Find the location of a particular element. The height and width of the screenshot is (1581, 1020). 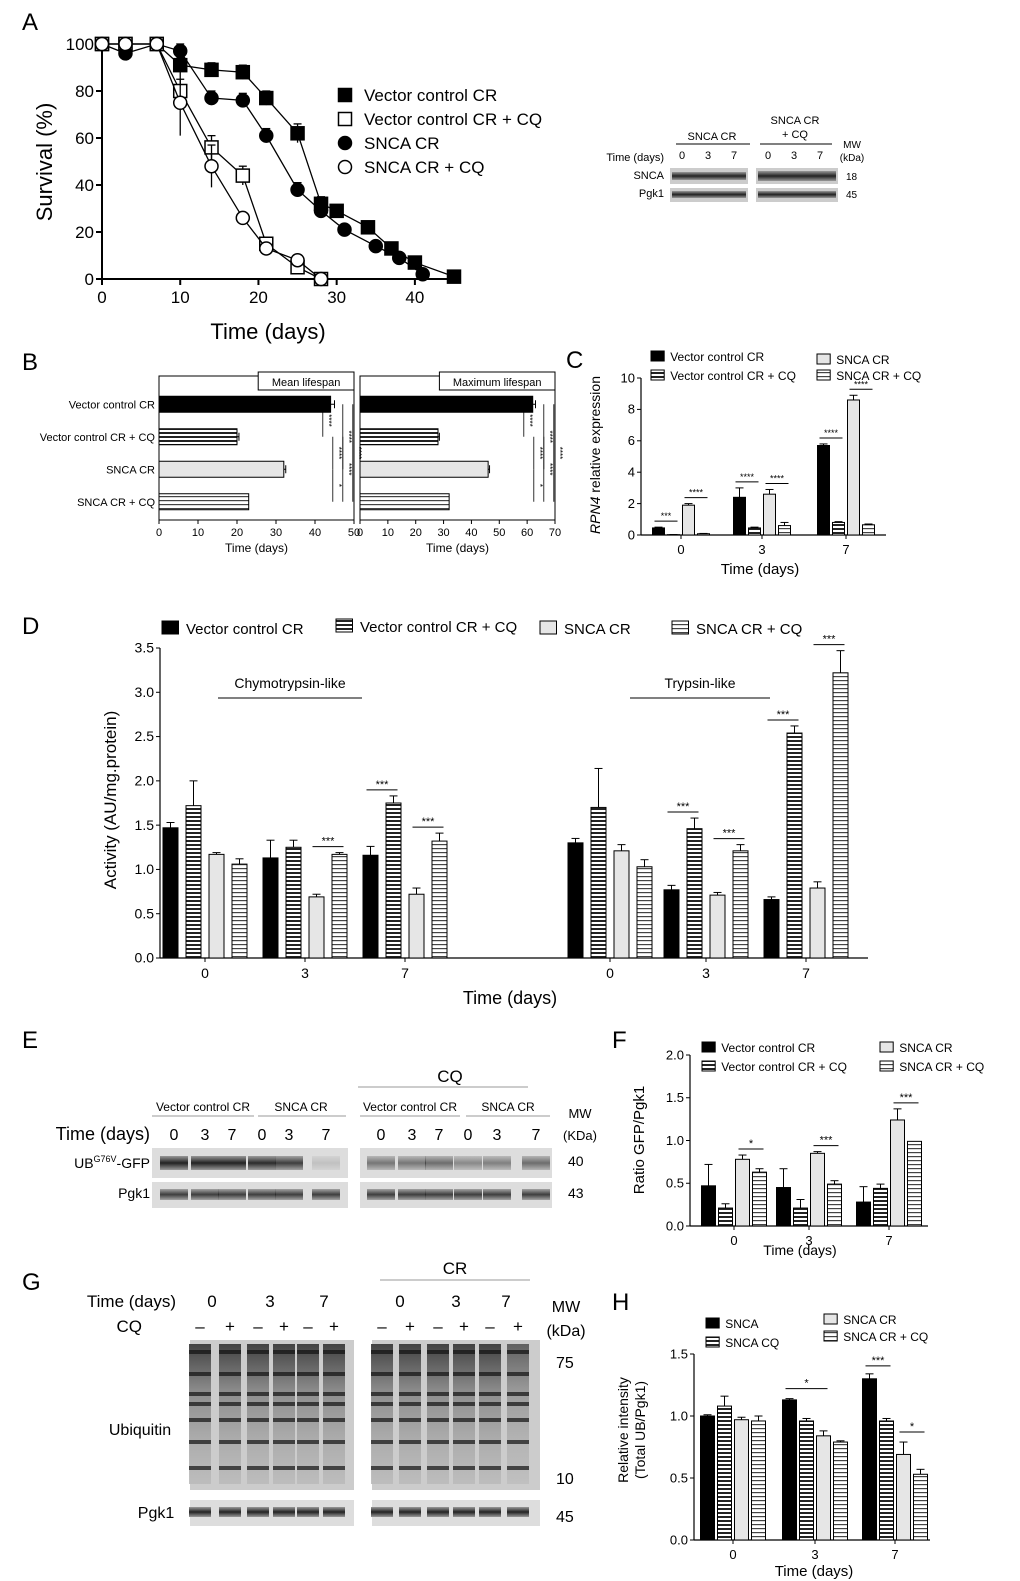

category-label: SNCA CR + CQ is located at coordinates (116, 503).